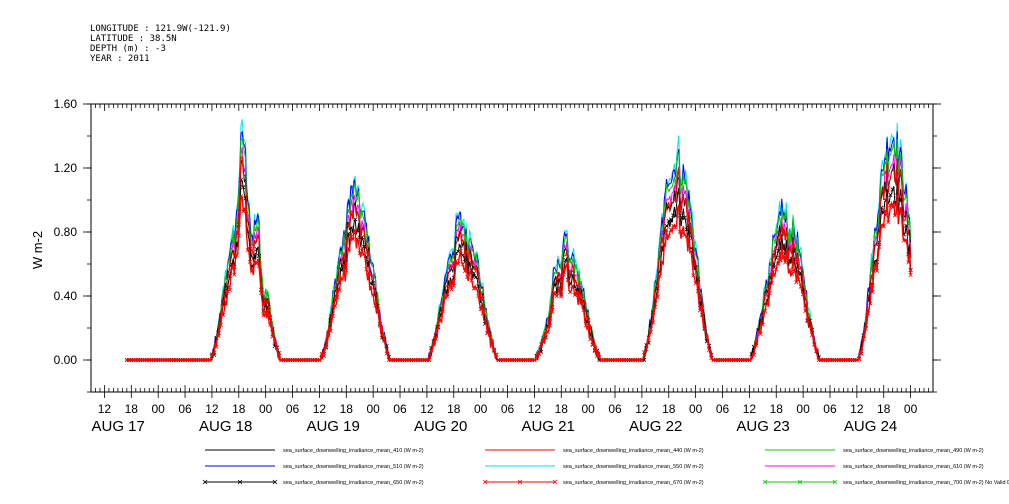 Image resolution: width=1009 pixels, height=504 pixels. I want to click on x-day-label: AUG 21, so click(547, 426).